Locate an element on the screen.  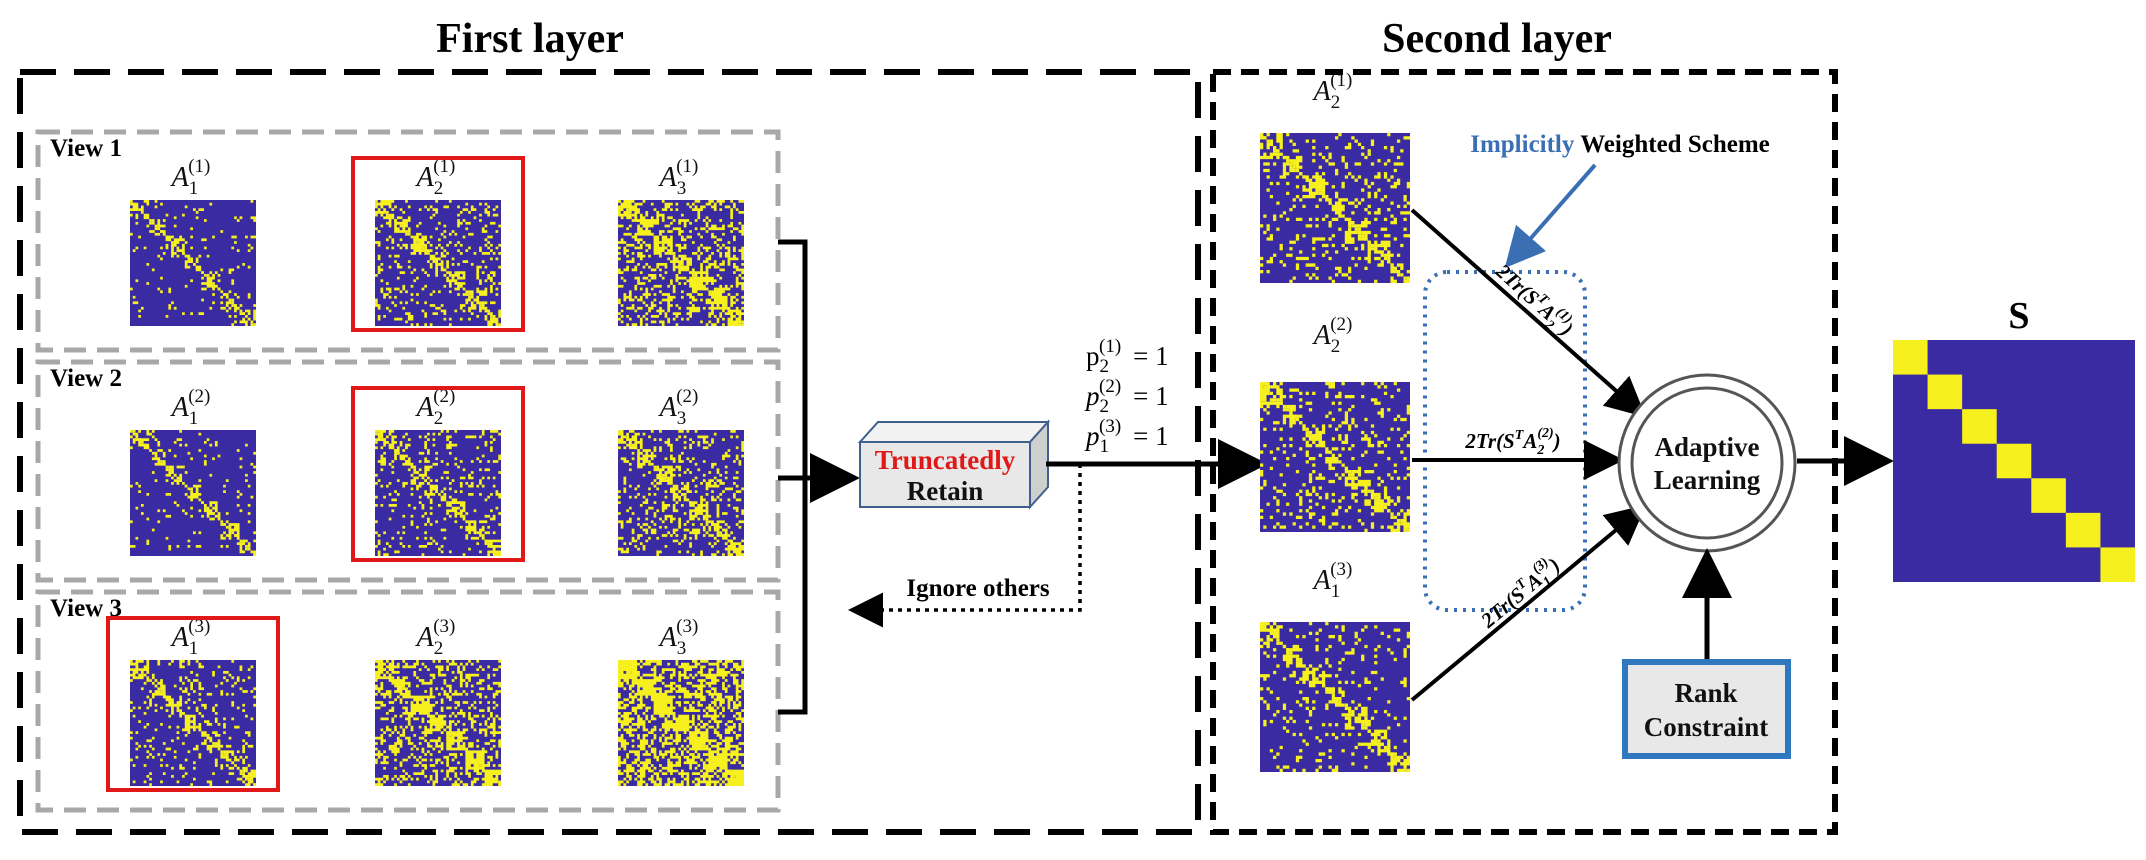
matrix-A1-view3 is located at coordinates (193, 723).